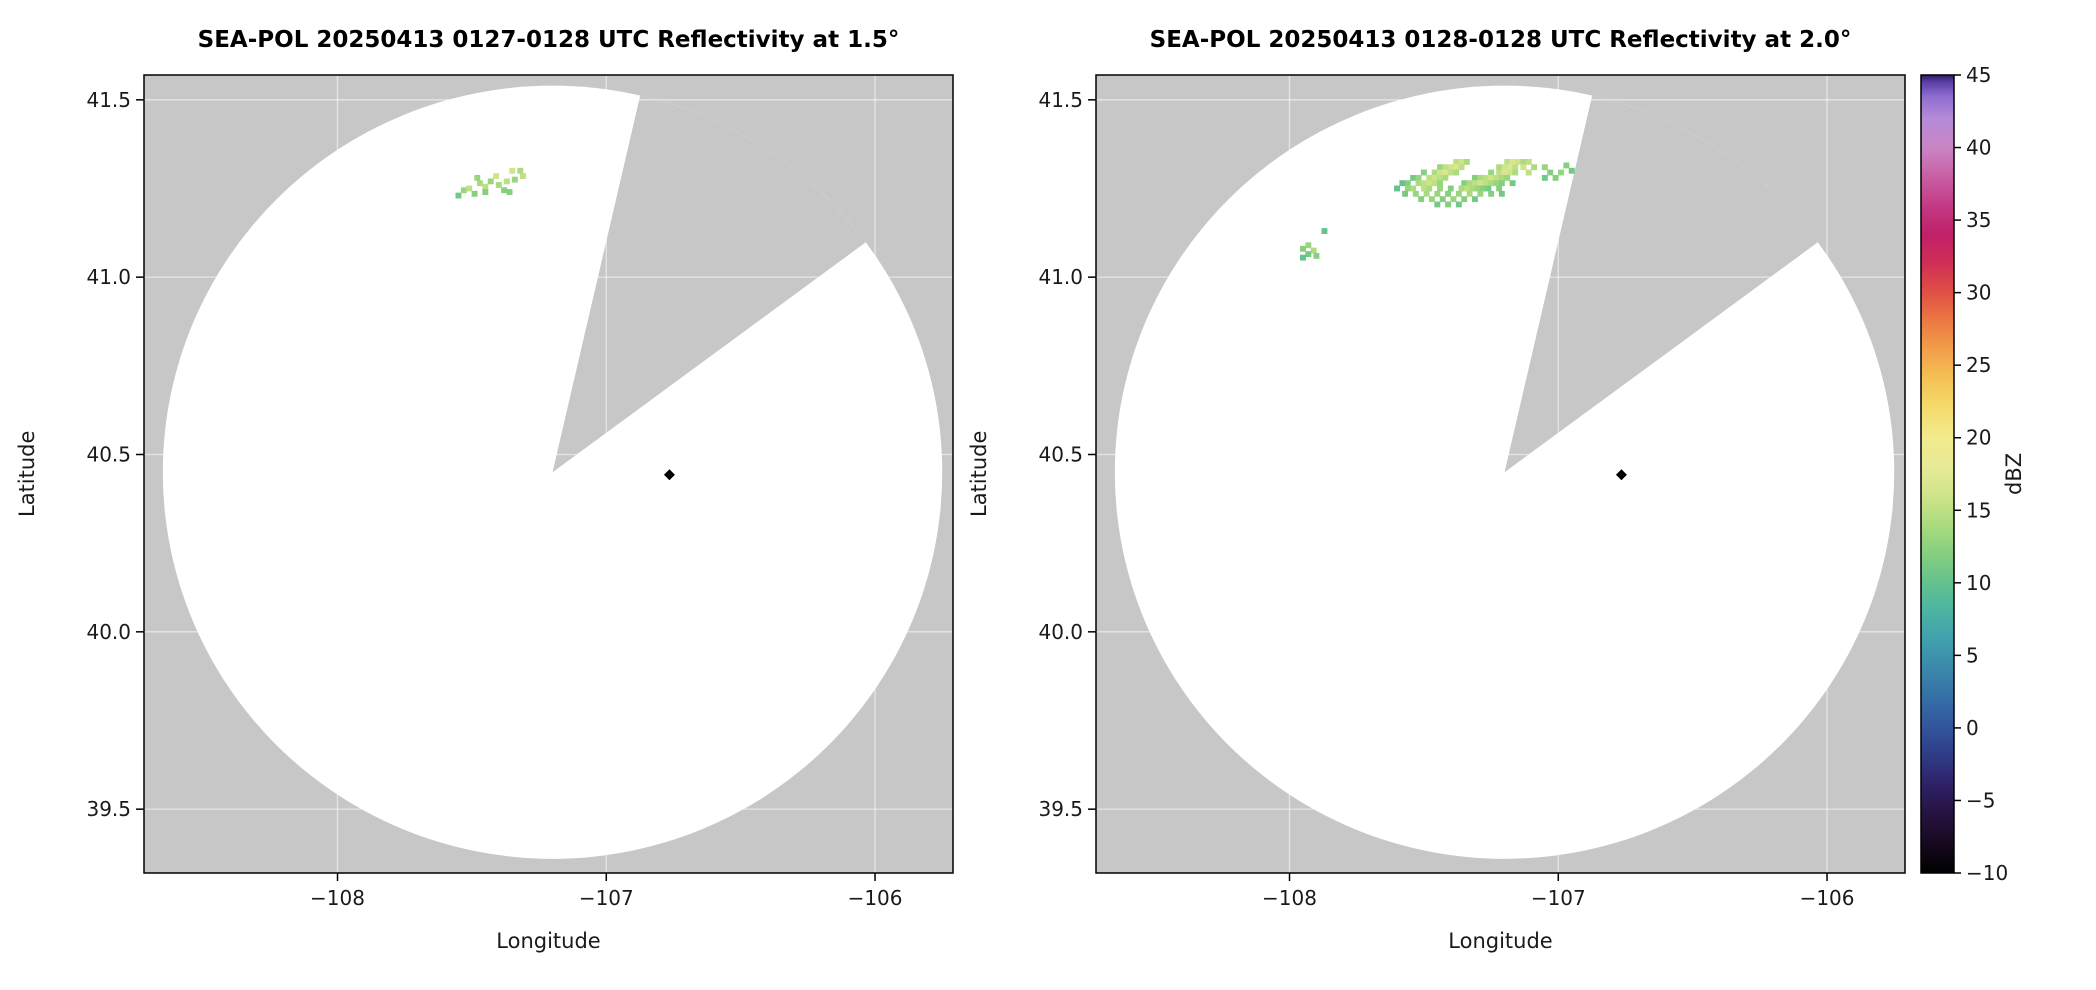 Image resolution: width=2096 pixels, height=990 pixels. Describe the element at coordinates (548, 941) in the screenshot. I see `x-axis-label-left: Longitude` at that location.